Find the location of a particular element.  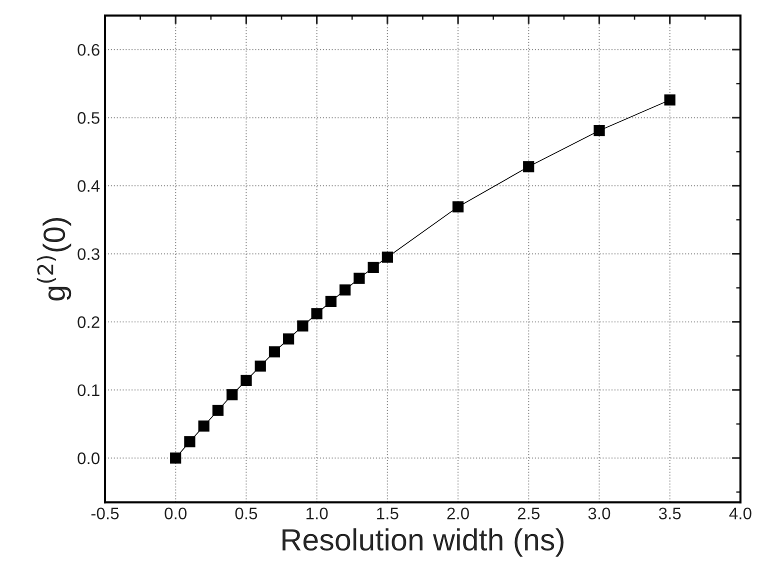

y-tick-label: 0.4 is located at coordinates (89, 186).